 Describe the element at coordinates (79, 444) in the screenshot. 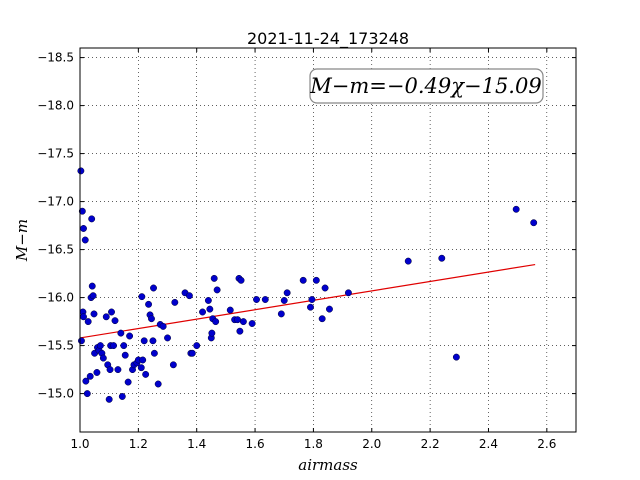

I see `x-tick-label: 1.0` at that location.